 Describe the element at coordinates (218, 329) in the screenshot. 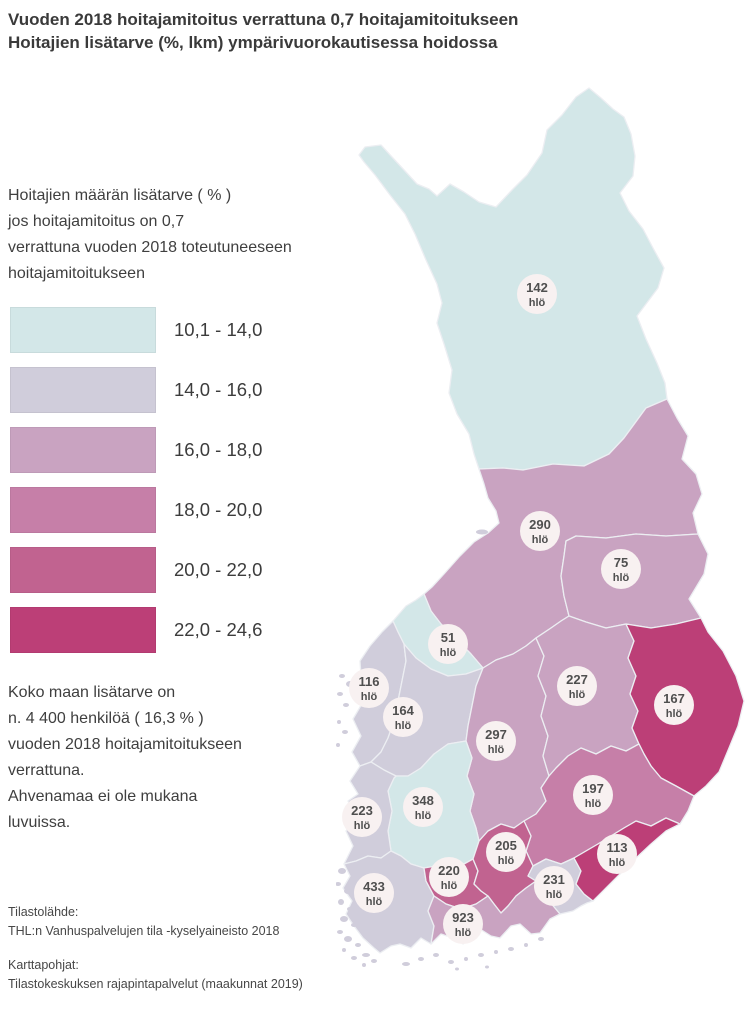

I see `legend-label: 10,1 - 14,0` at that location.